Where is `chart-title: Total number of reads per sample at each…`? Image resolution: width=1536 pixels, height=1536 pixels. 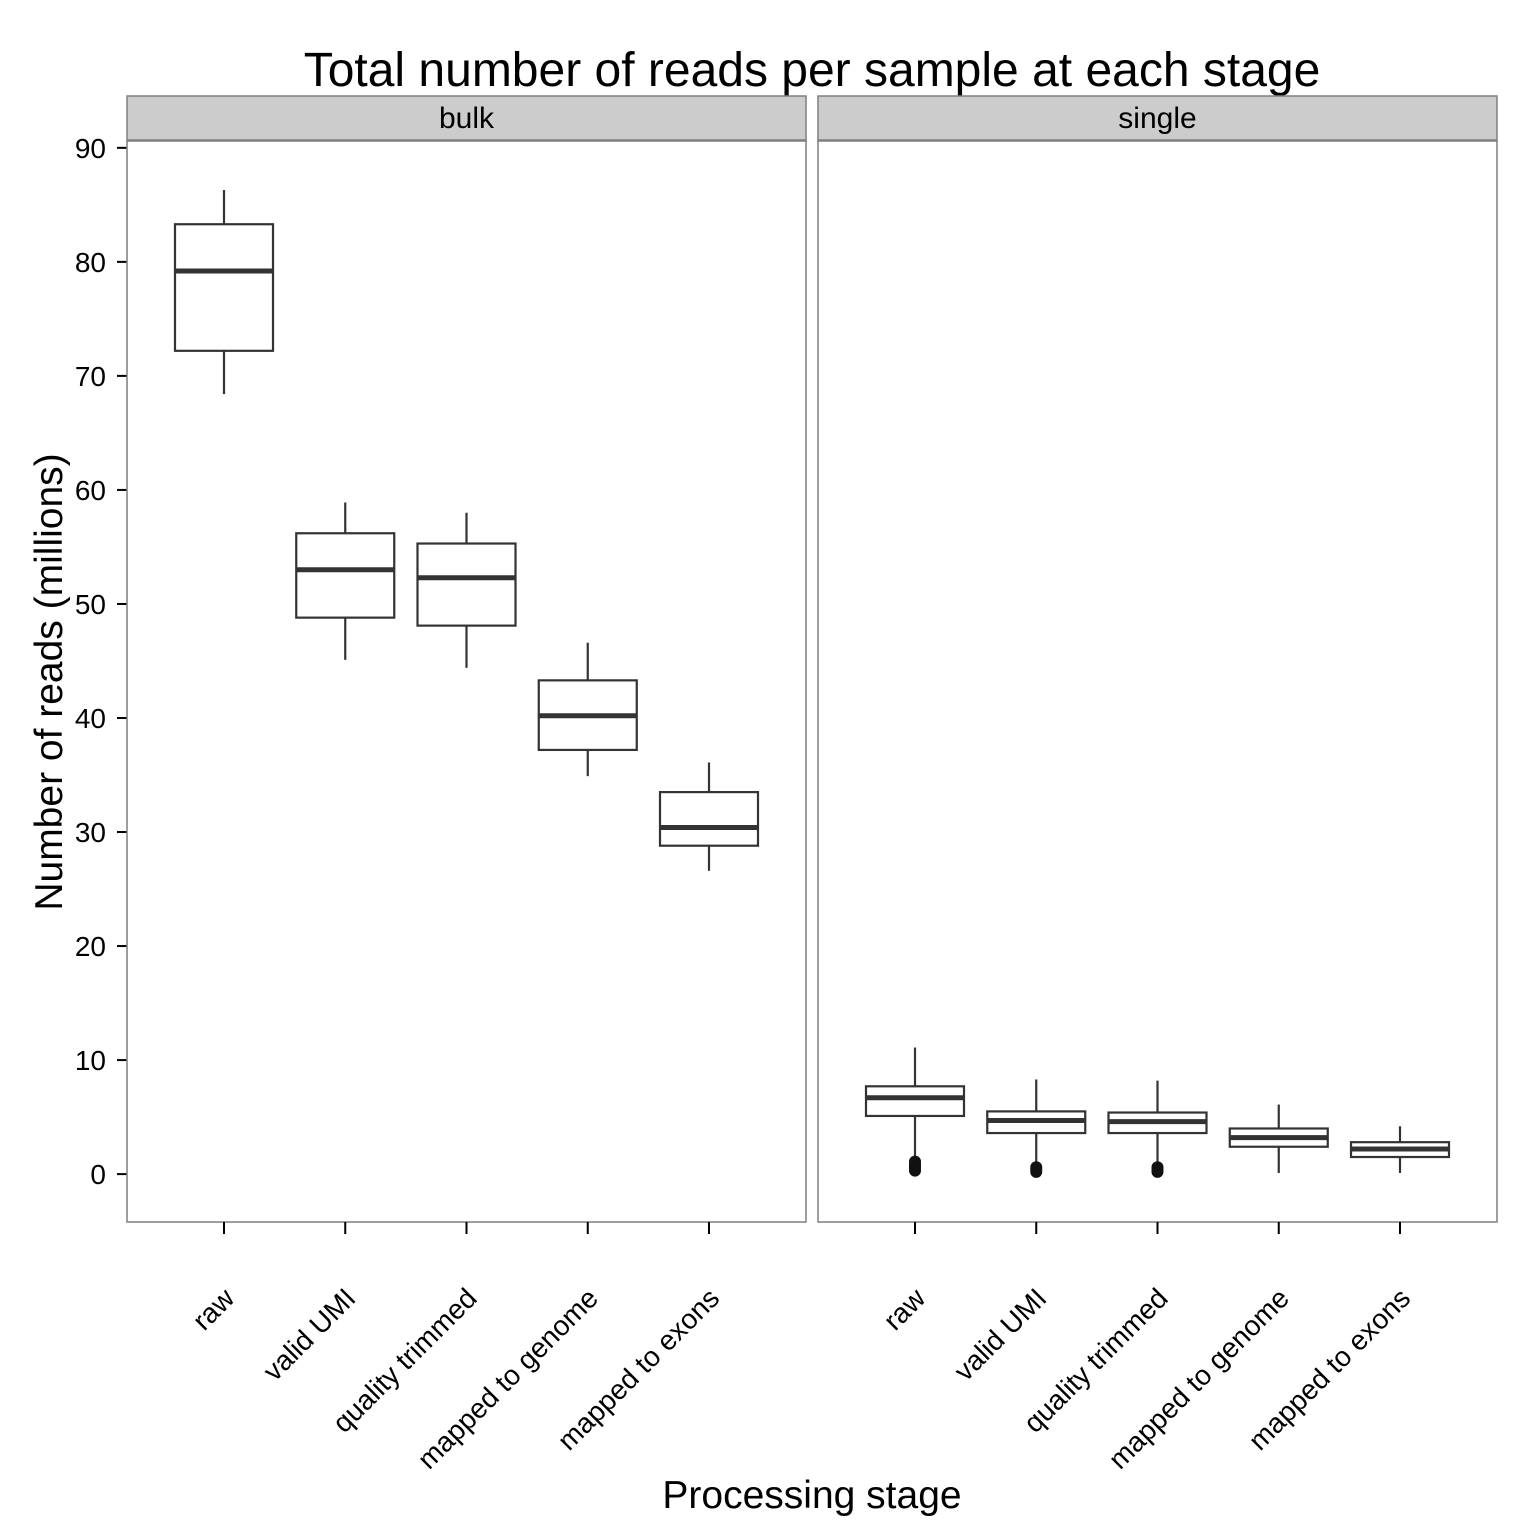
chart-title: Total number of reads per sample at each… is located at coordinates (812, 70).